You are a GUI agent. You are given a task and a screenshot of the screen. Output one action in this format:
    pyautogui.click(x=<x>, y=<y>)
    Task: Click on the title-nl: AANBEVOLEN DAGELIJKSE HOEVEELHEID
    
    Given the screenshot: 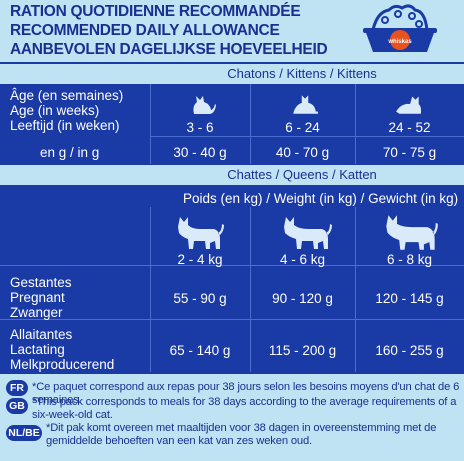 What is the action you would take?
    pyautogui.click(x=169, y=49)
    